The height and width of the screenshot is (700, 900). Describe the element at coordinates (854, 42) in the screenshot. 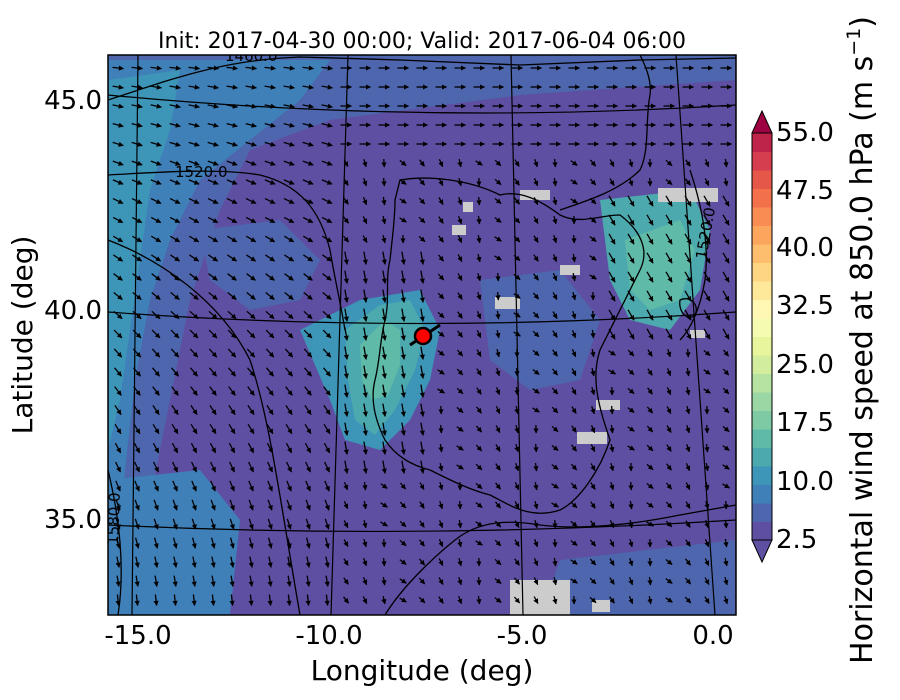

I see `colorbar-label-exponent: −1` at that location.